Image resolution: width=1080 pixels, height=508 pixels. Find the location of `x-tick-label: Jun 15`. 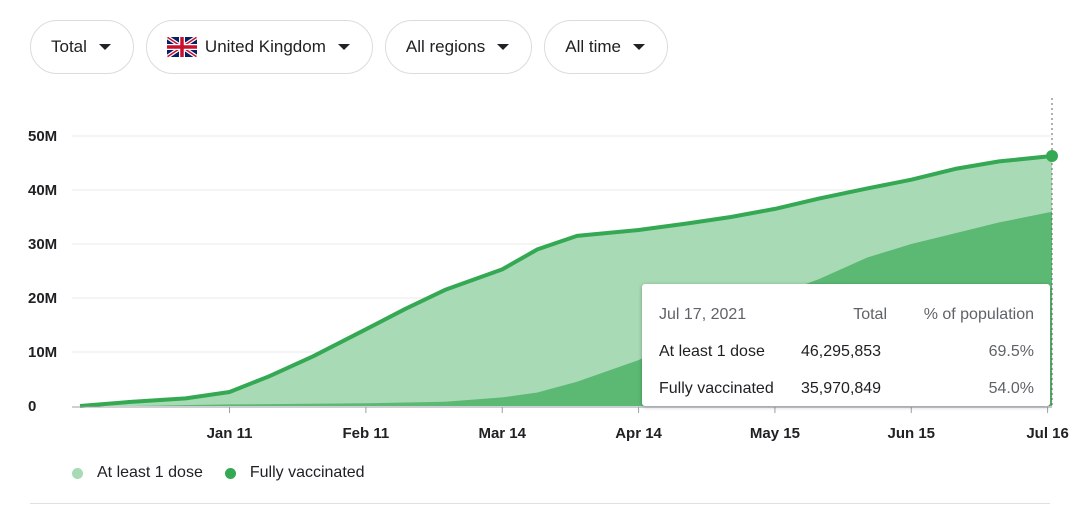

x-tick-label: Jun 15 is located at coordinates (911, 433).